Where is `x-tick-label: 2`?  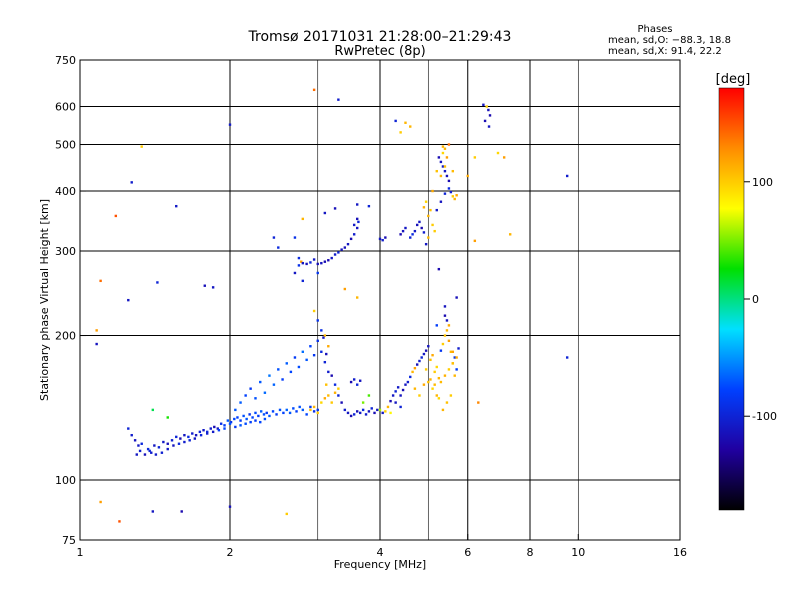 x-tick-label: 2 is located at coordinates (230, 552).